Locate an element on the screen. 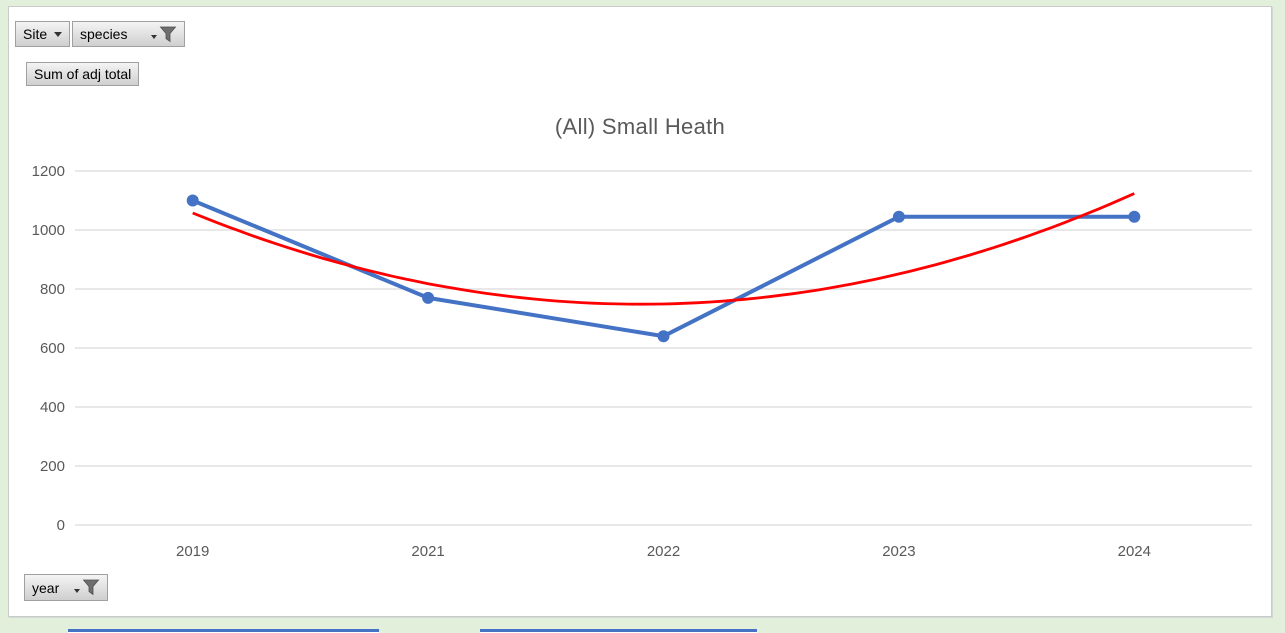  year-field-button: year is located at coordinates (66, 587).